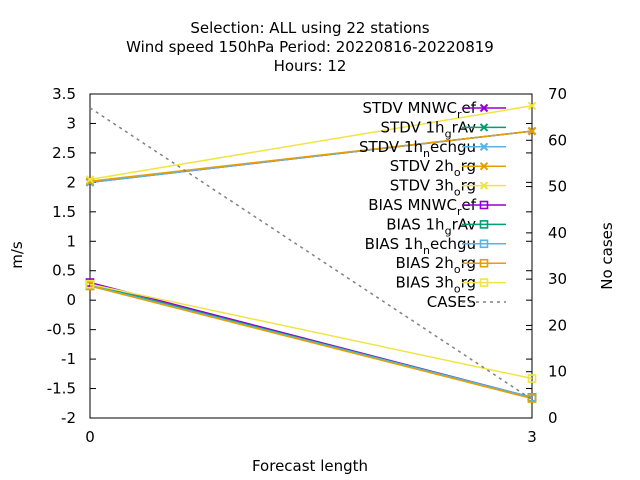 The width and height of the screenshot is (640, 480). I want to click on y2-tick-label: 20, so click(557, 325).